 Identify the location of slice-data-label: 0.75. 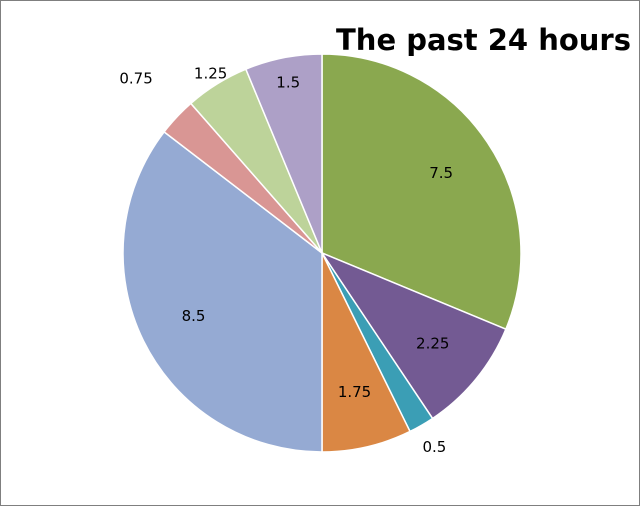
(135, 78).